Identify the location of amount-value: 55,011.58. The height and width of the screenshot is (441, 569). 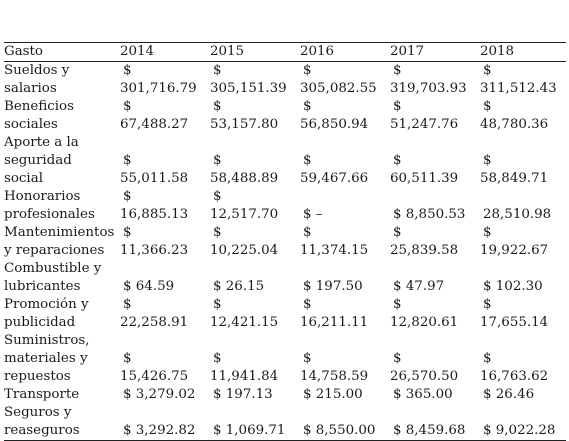
(154, 178).